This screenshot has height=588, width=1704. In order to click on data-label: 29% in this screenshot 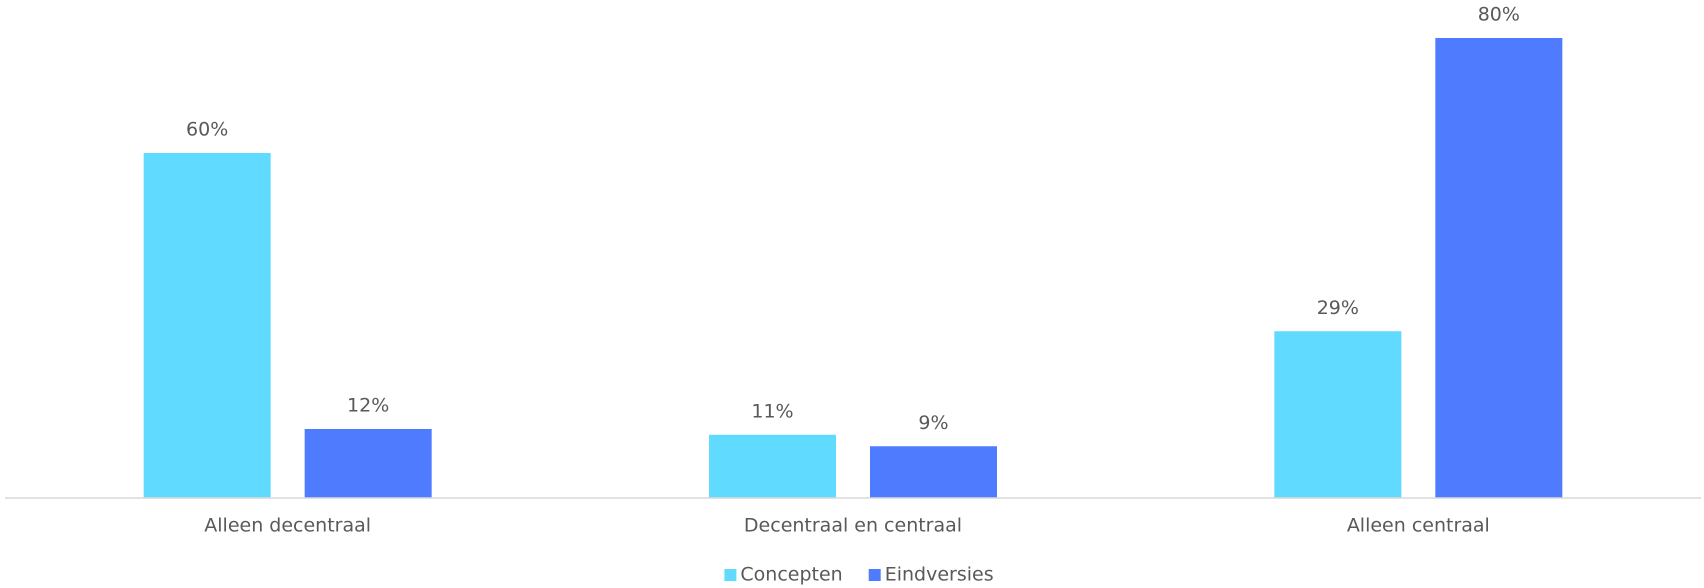, I will do `click(1338, 308)`.